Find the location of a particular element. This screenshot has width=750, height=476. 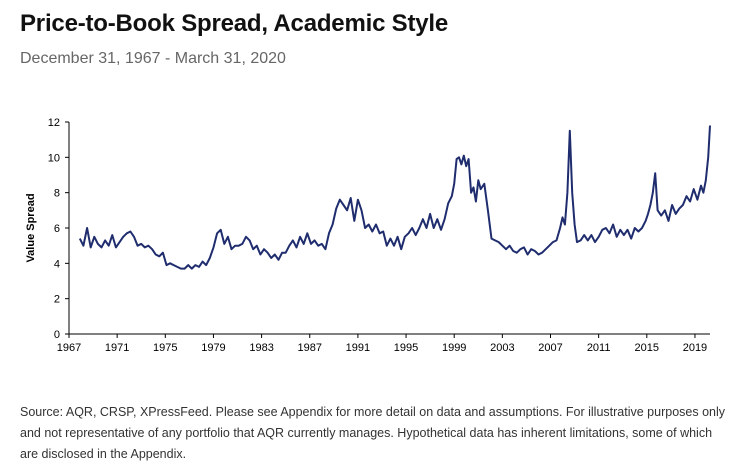

y-tick-label: 8 is located at coordinates (57, 194).